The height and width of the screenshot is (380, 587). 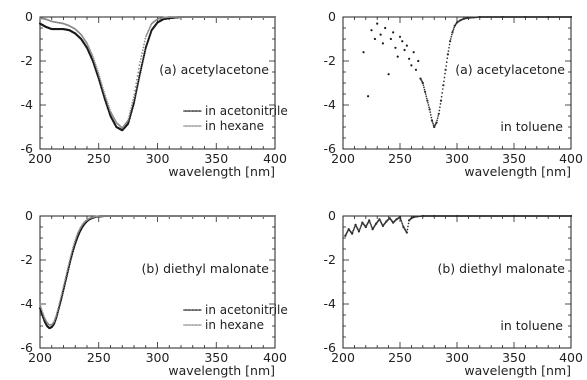 What do you see at coordinates (246, 111) in the screenshot?
I see `legend-label: in acetonitrile` at bounding box center [246, 111].